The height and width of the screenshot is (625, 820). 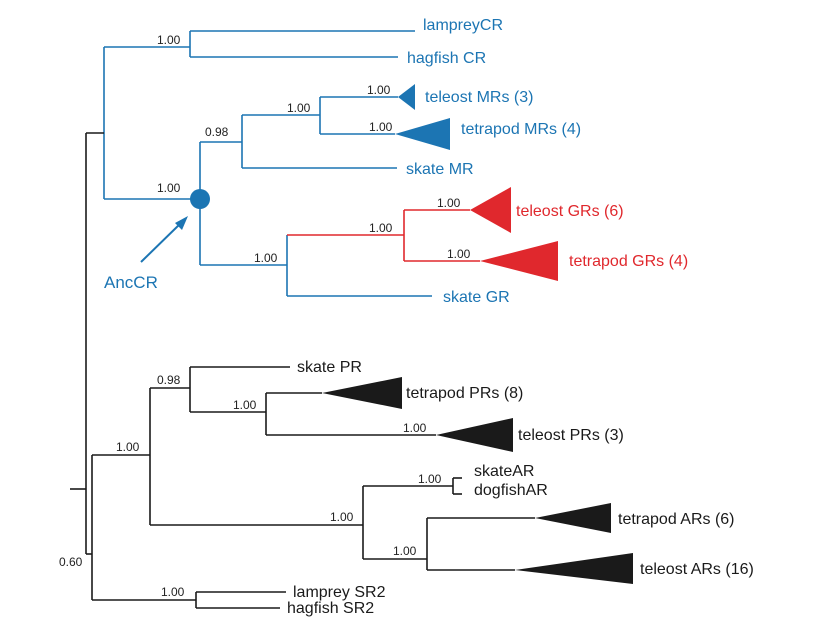 What do you see at coordinates (299, 108) in the screenshot?
I see `support-mr-clade: 1.00` at bounding box center [299, 108].